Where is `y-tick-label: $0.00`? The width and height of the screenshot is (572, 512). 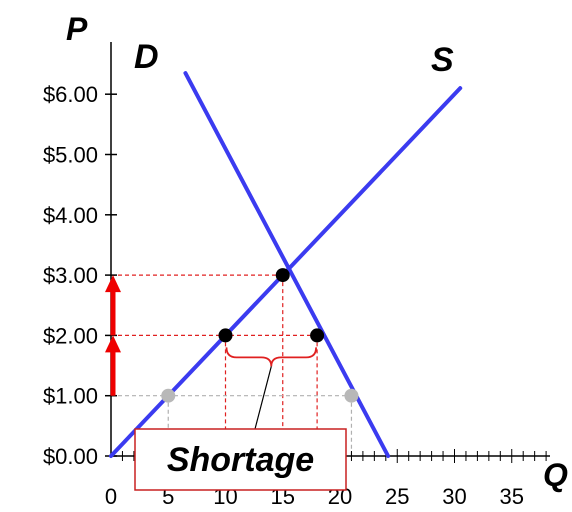
y-tick-label: $0.00 is located at coordinates (70, 456).